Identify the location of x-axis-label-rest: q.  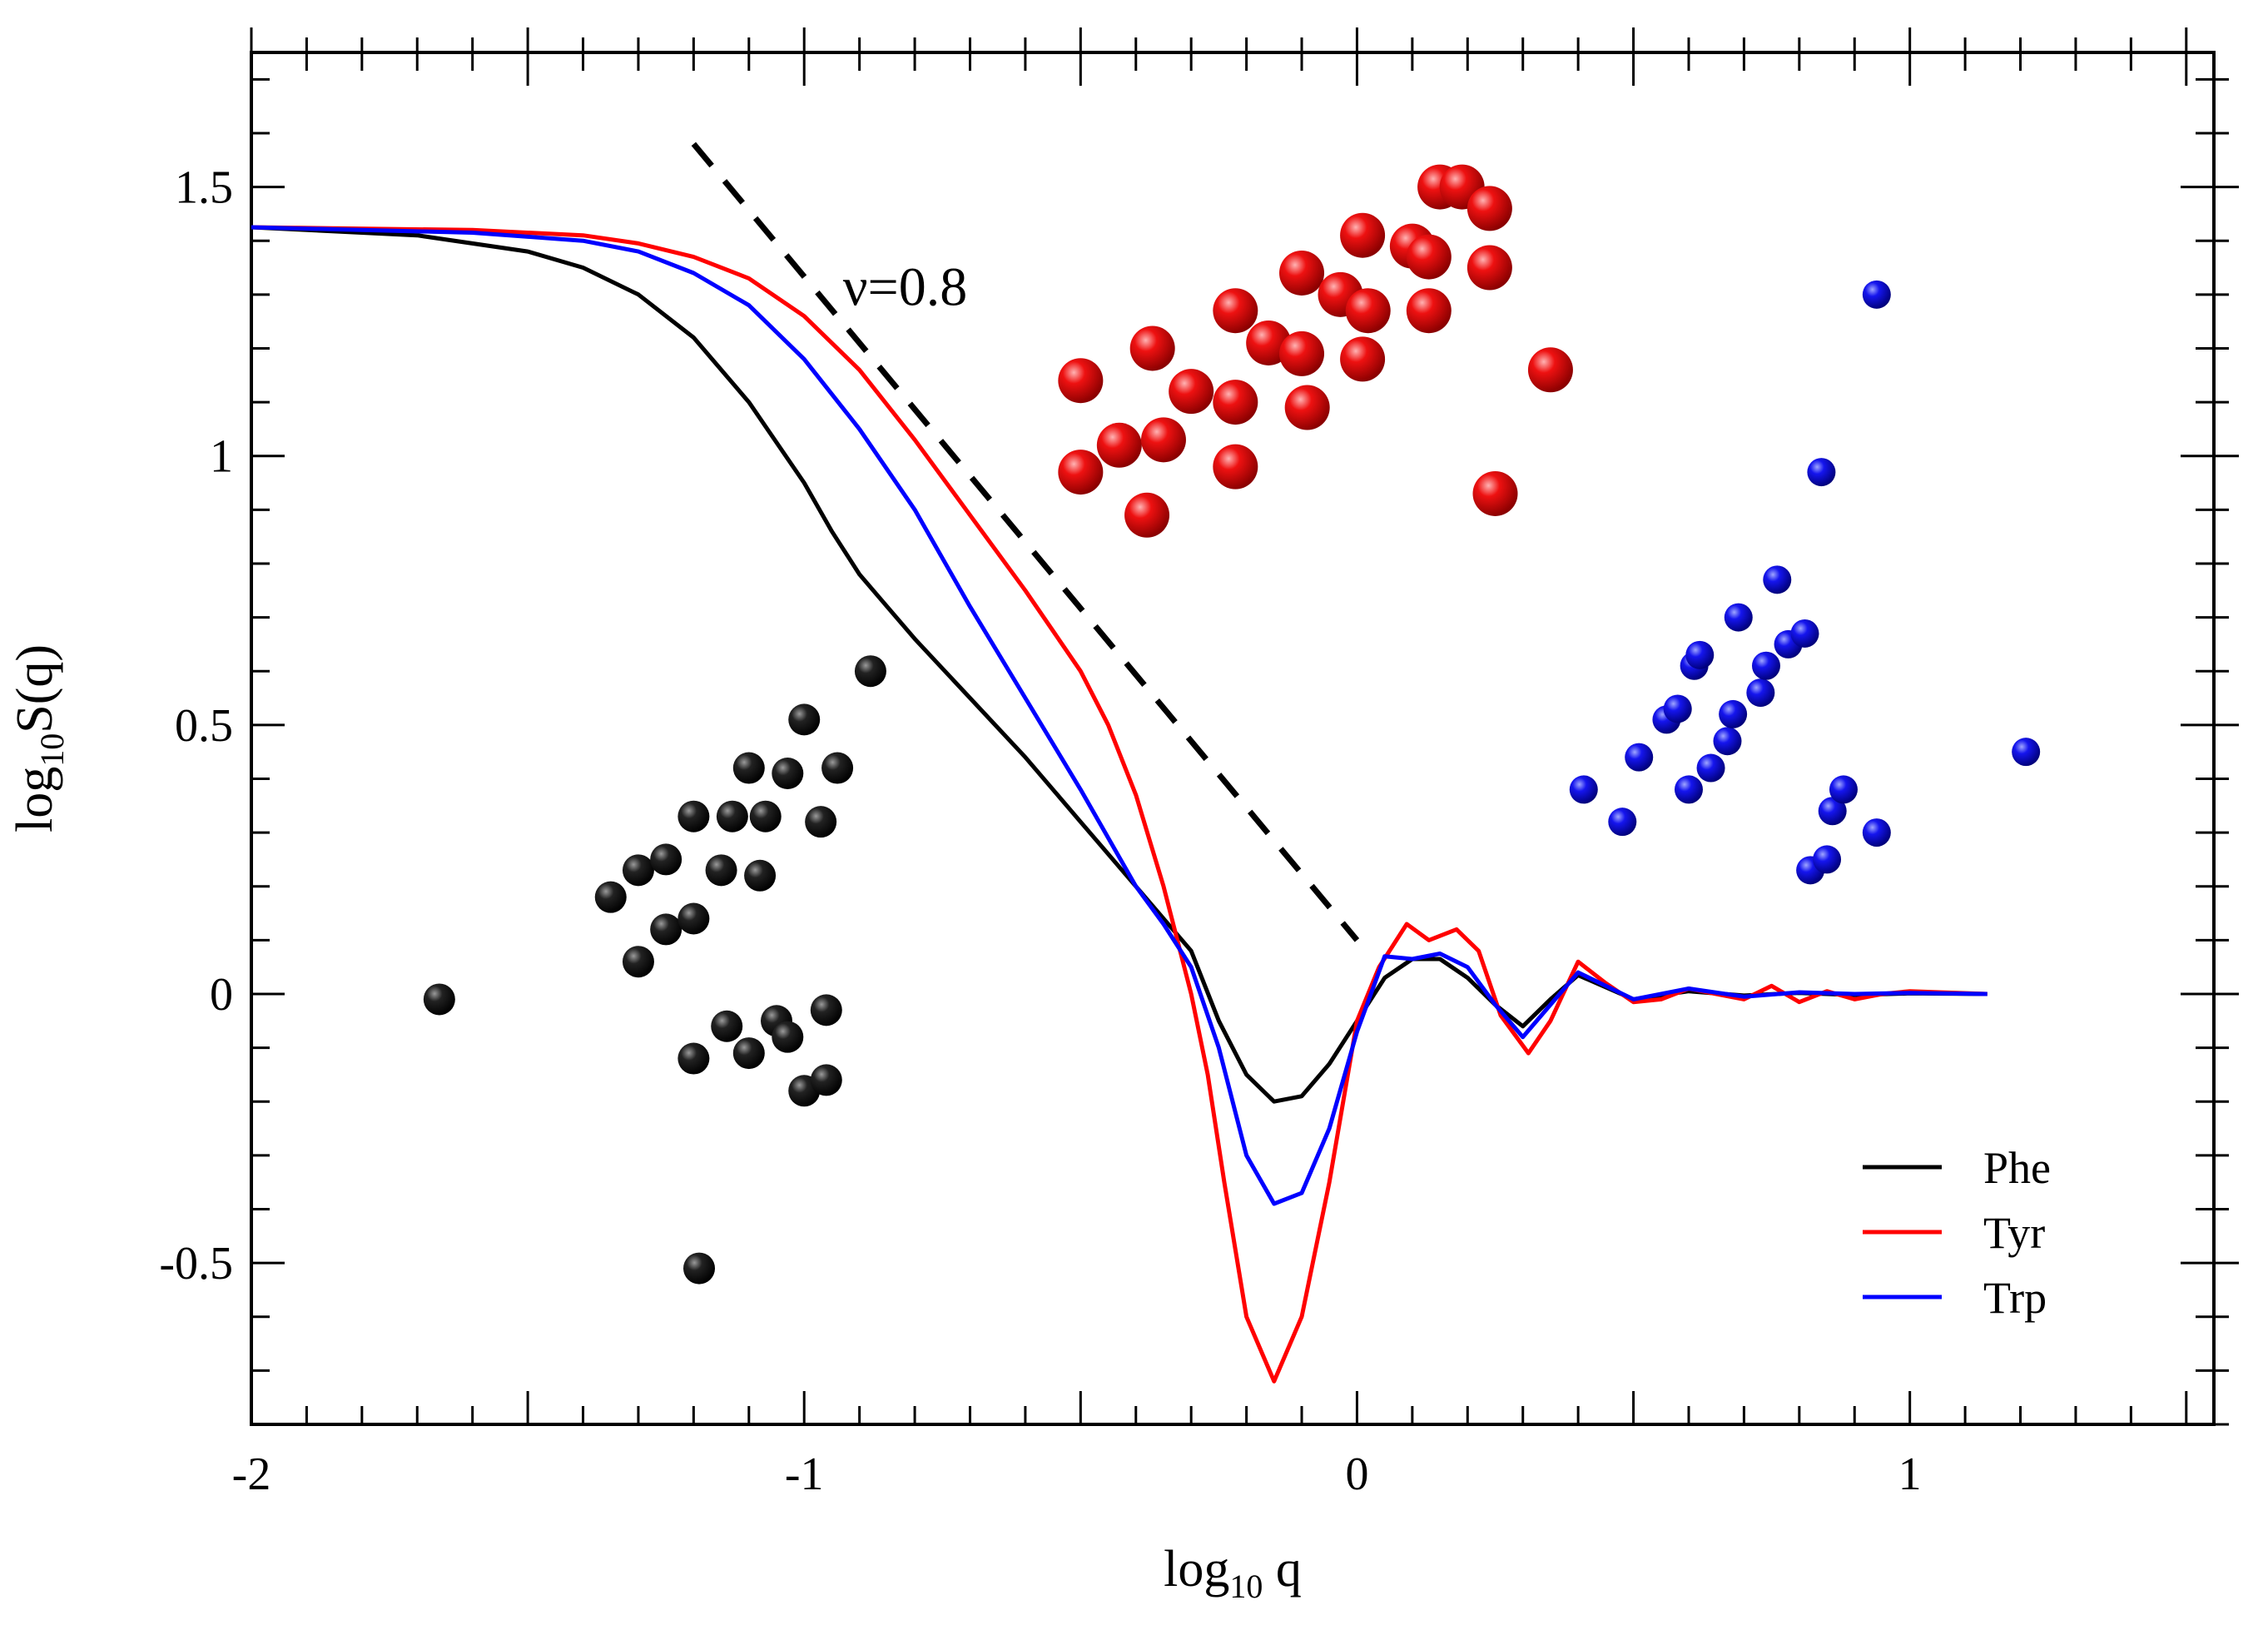
(1282, 1570).